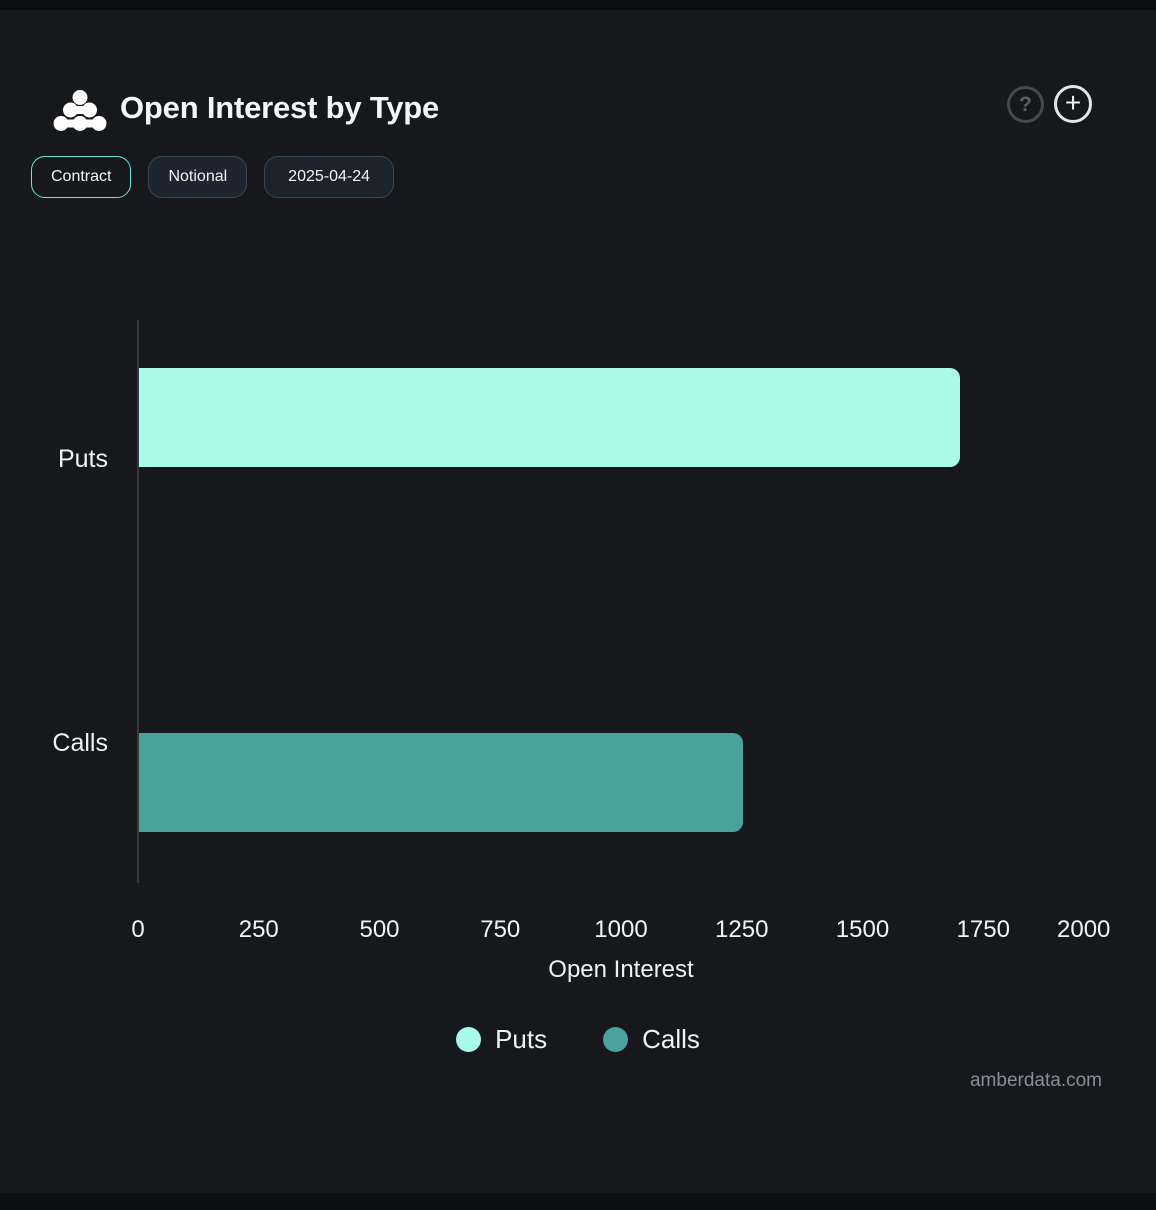 Image resolution: width=1156 pixels, height=1210 pixels. What do you see at coordinates (280, 107) in the screenshot?
I see `page-title: Open Interest by Type` at bounding box center [280, 107].